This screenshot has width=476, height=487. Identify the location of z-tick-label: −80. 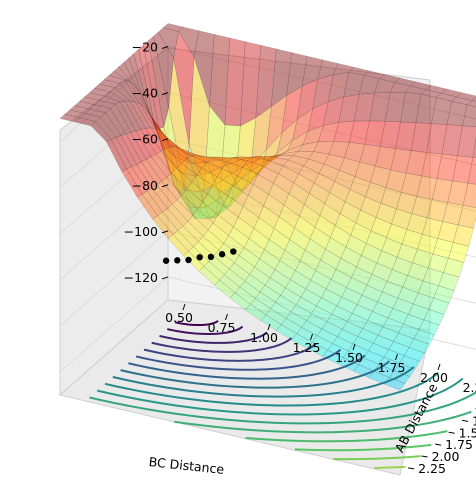
(145, 185).